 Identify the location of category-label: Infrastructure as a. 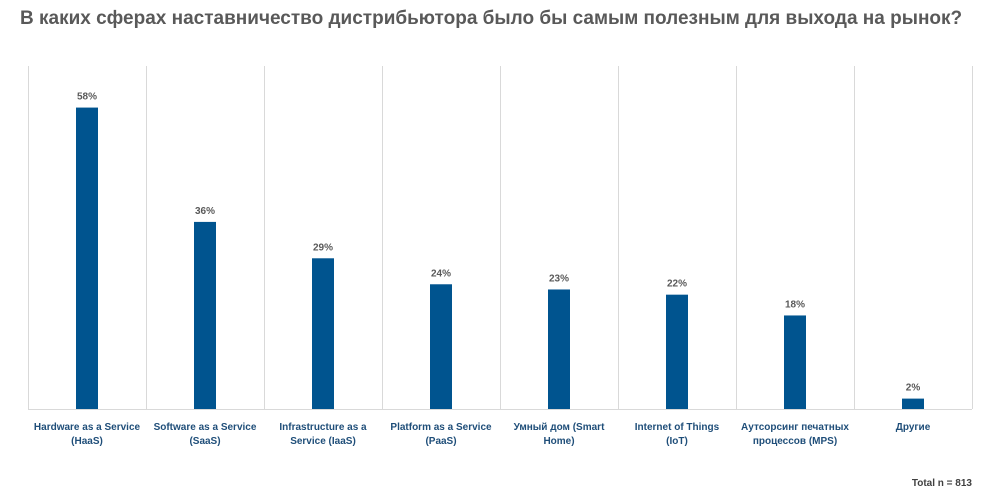
(323, 427).